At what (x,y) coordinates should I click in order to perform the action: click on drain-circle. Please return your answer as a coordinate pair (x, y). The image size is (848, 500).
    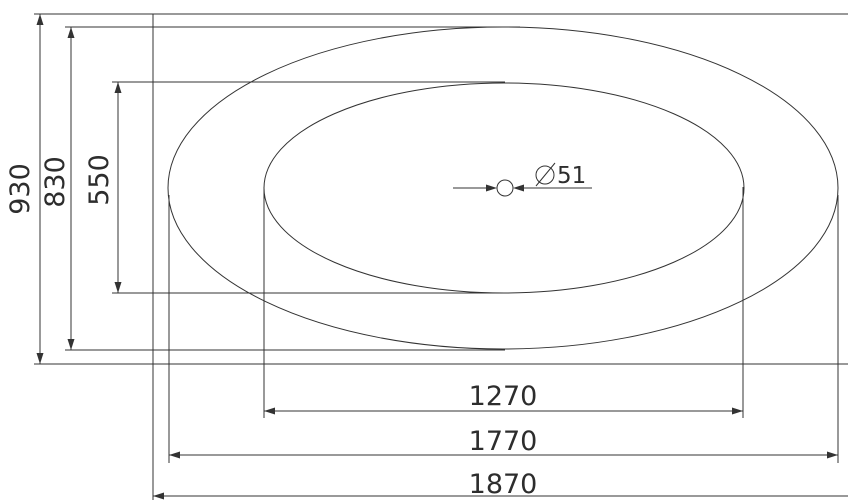
    Looking at the image, I should click on (505, 188).